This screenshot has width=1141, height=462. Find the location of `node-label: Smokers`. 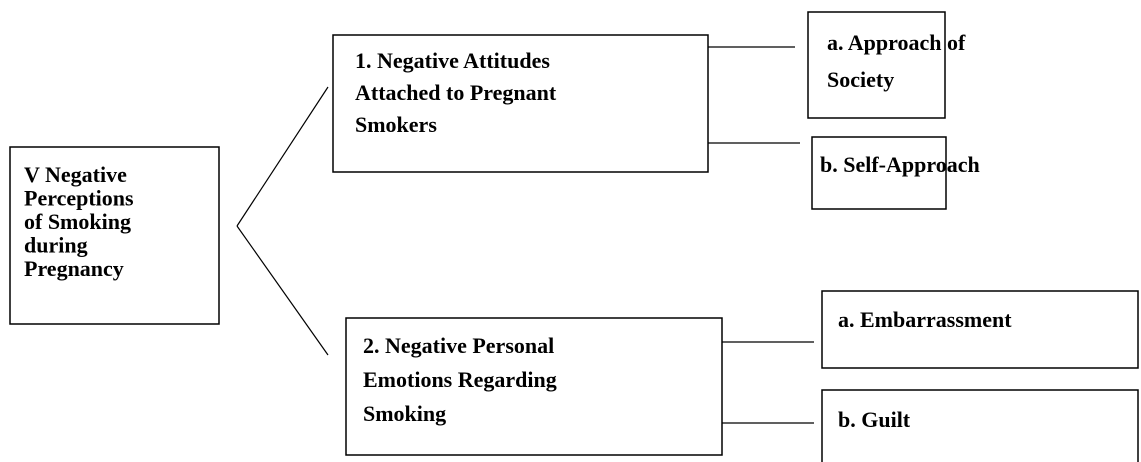

node-label: Smokers is located at coordinates (396, 124).